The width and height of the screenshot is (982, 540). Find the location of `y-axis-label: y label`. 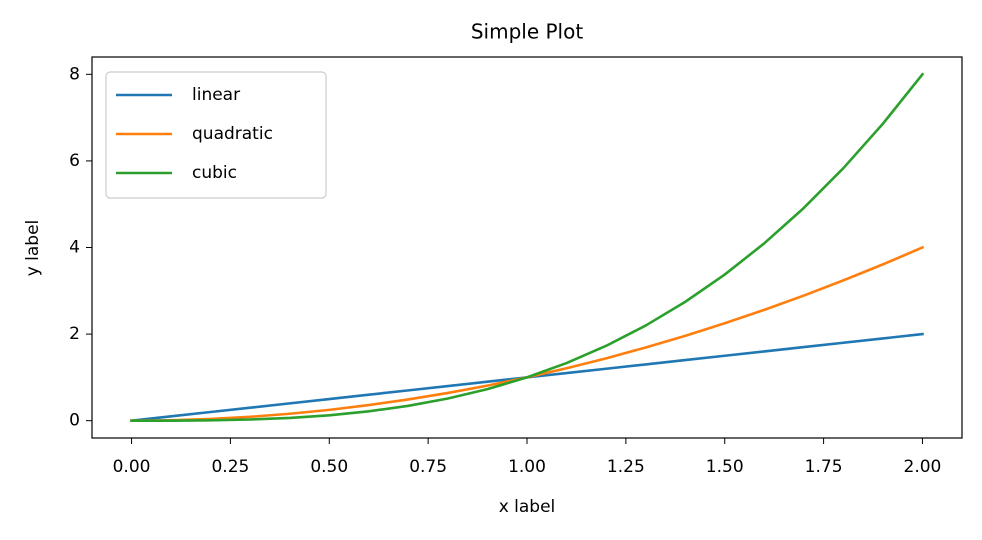

y-axis-label: y label is located at coordinates (33, 248).